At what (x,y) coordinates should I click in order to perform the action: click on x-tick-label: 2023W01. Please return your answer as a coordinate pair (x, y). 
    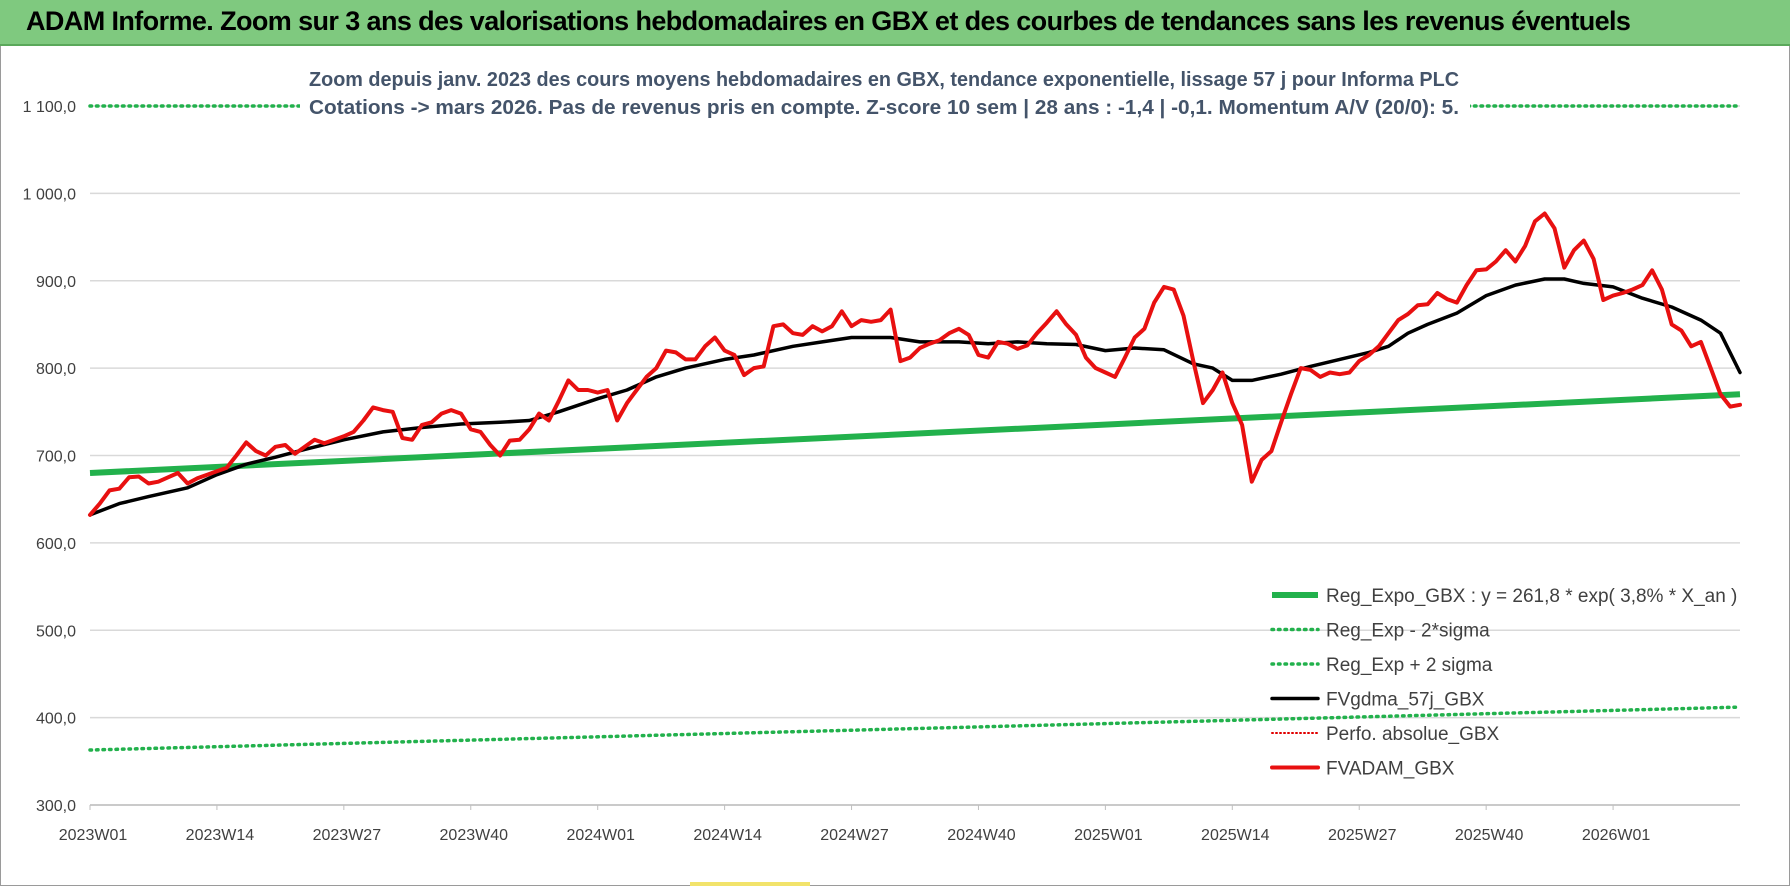
    Looking at the image, I should click on (93, 835).